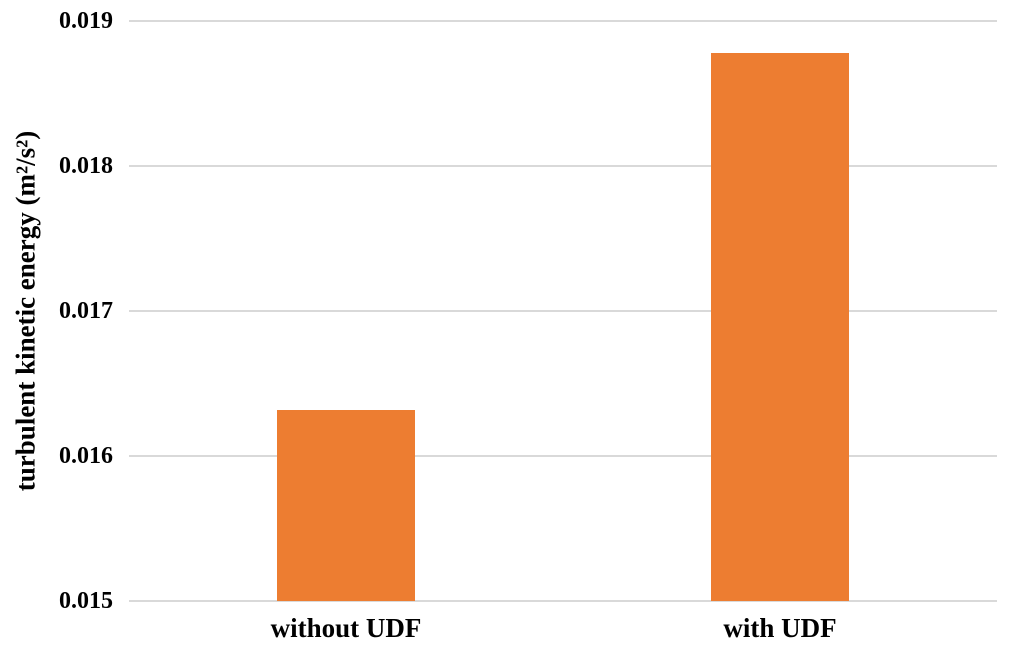 The width and height of the screenshot is (1022, 664). I want to click on y-tick-label: 0.016, so click(86, 456).